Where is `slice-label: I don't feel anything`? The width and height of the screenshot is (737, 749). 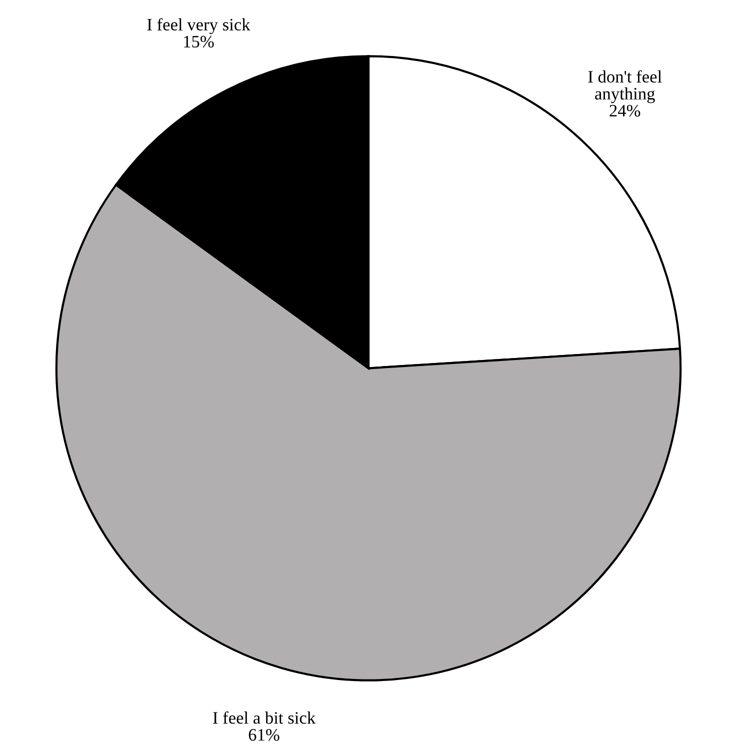 slice-label: I don't feel anything is located at coordinates (625, 87).